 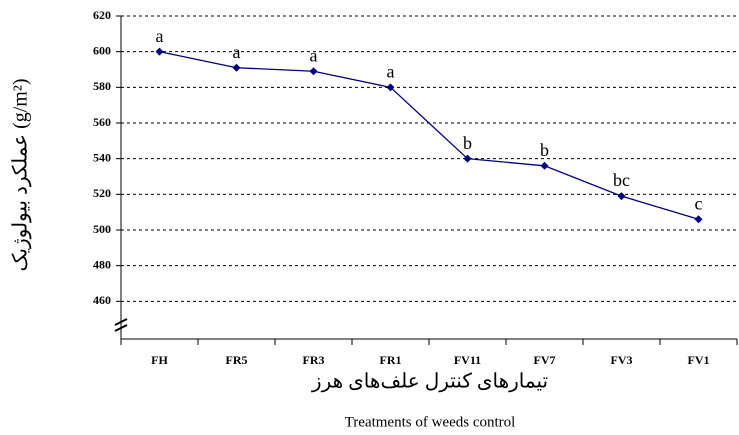 What do you see at coordinates (102, 229) in the screenshot?
I see `y-tick-label: 500` at bounding box center [102, 229].